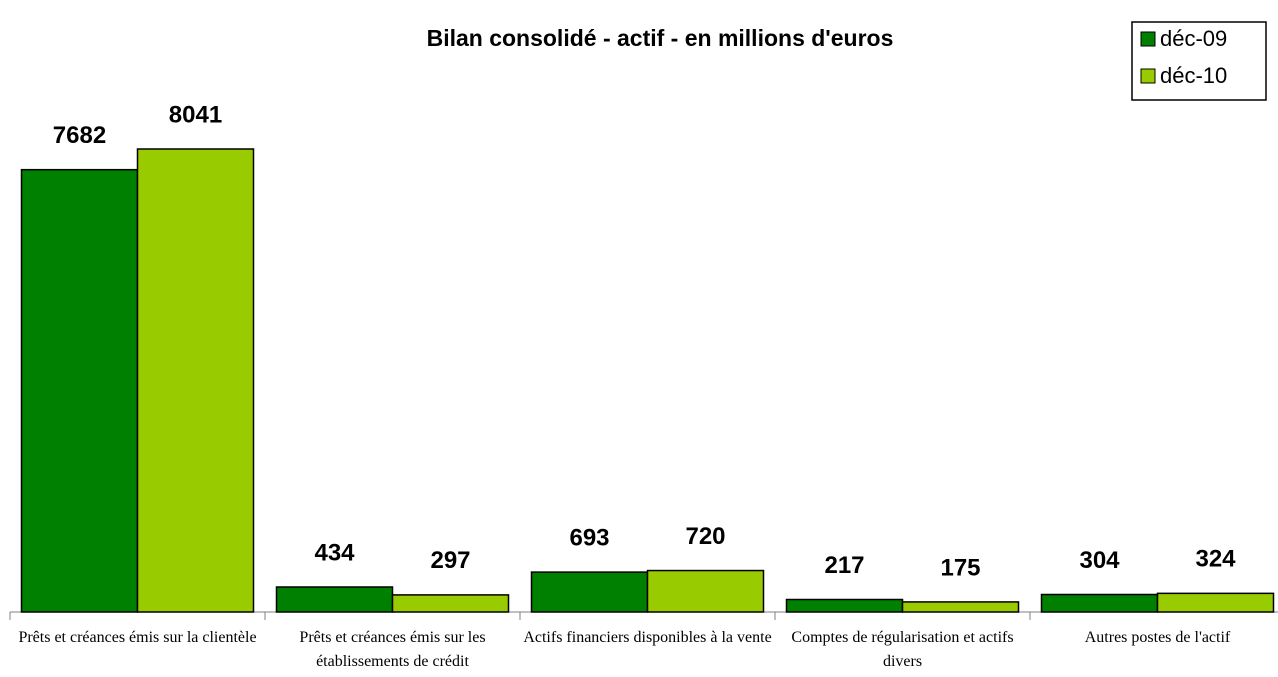 This screenshot has width=1278, height=677. What do you see at coordinates (1193, 38) in the screenshot?
I see `legend-label: déc-09` at bounding box center [1193, 38].